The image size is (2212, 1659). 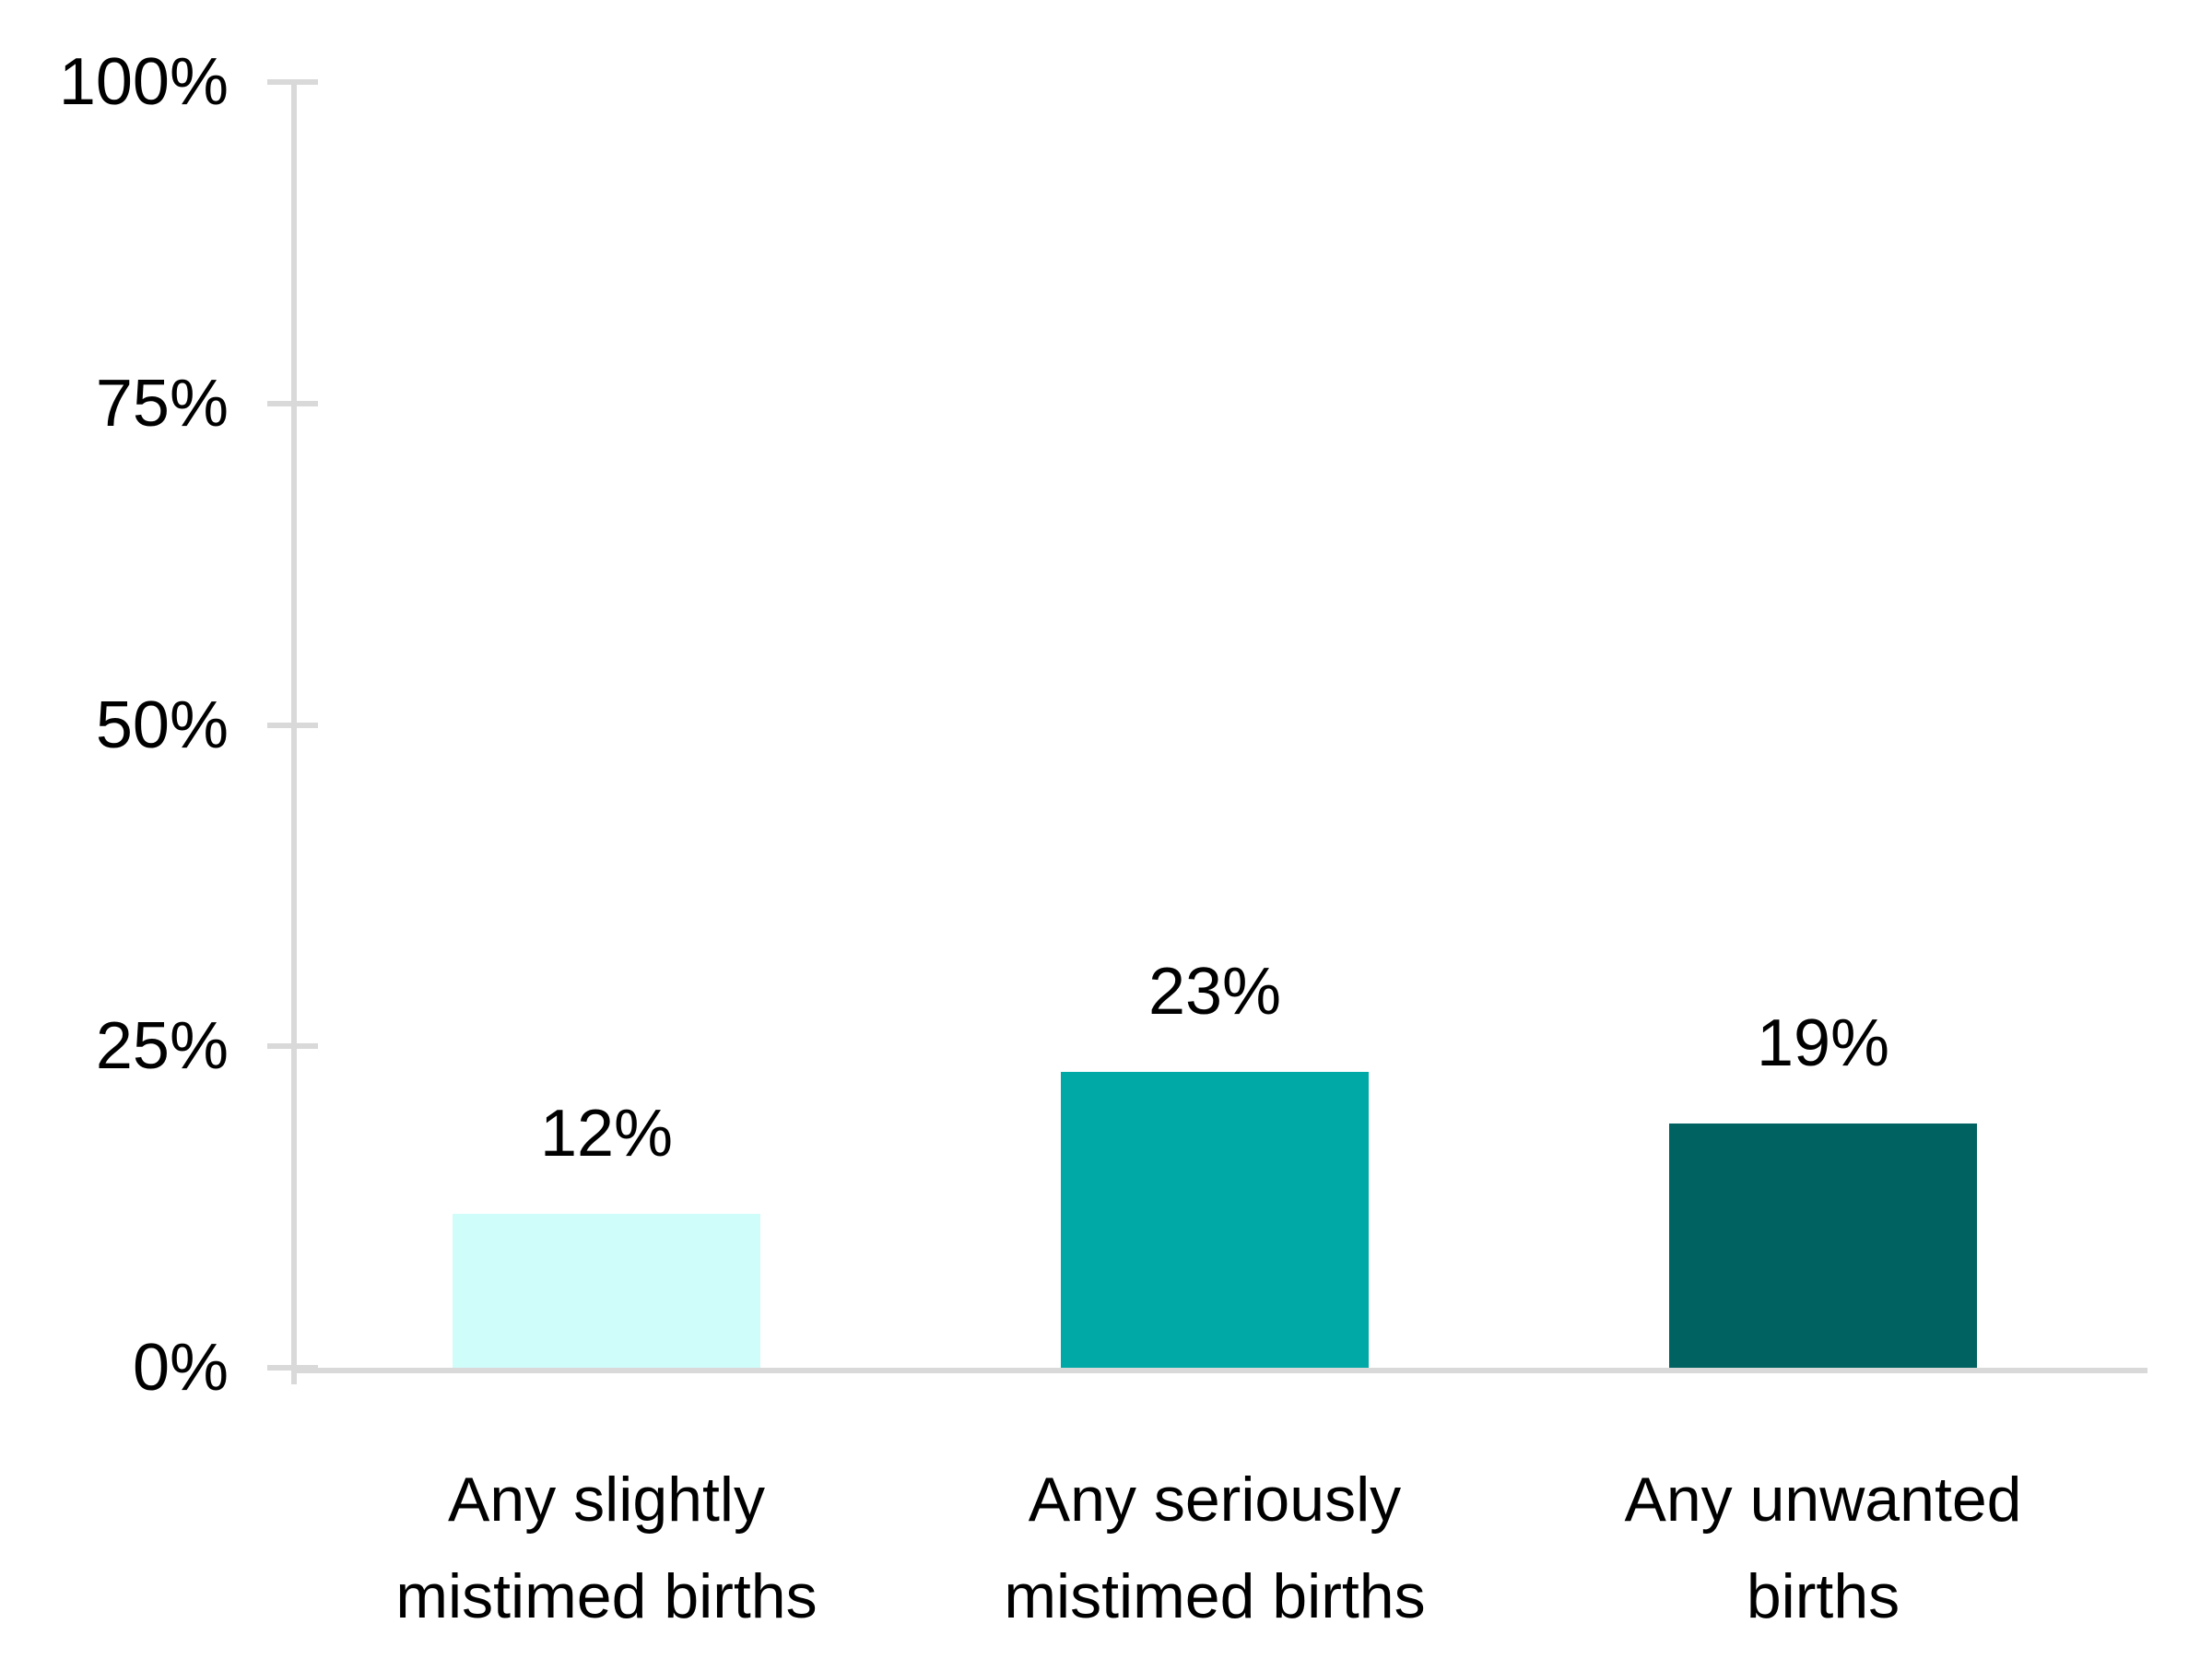 I want to click on bar-value-label-0: 12%, so click(x=606, y=1133).